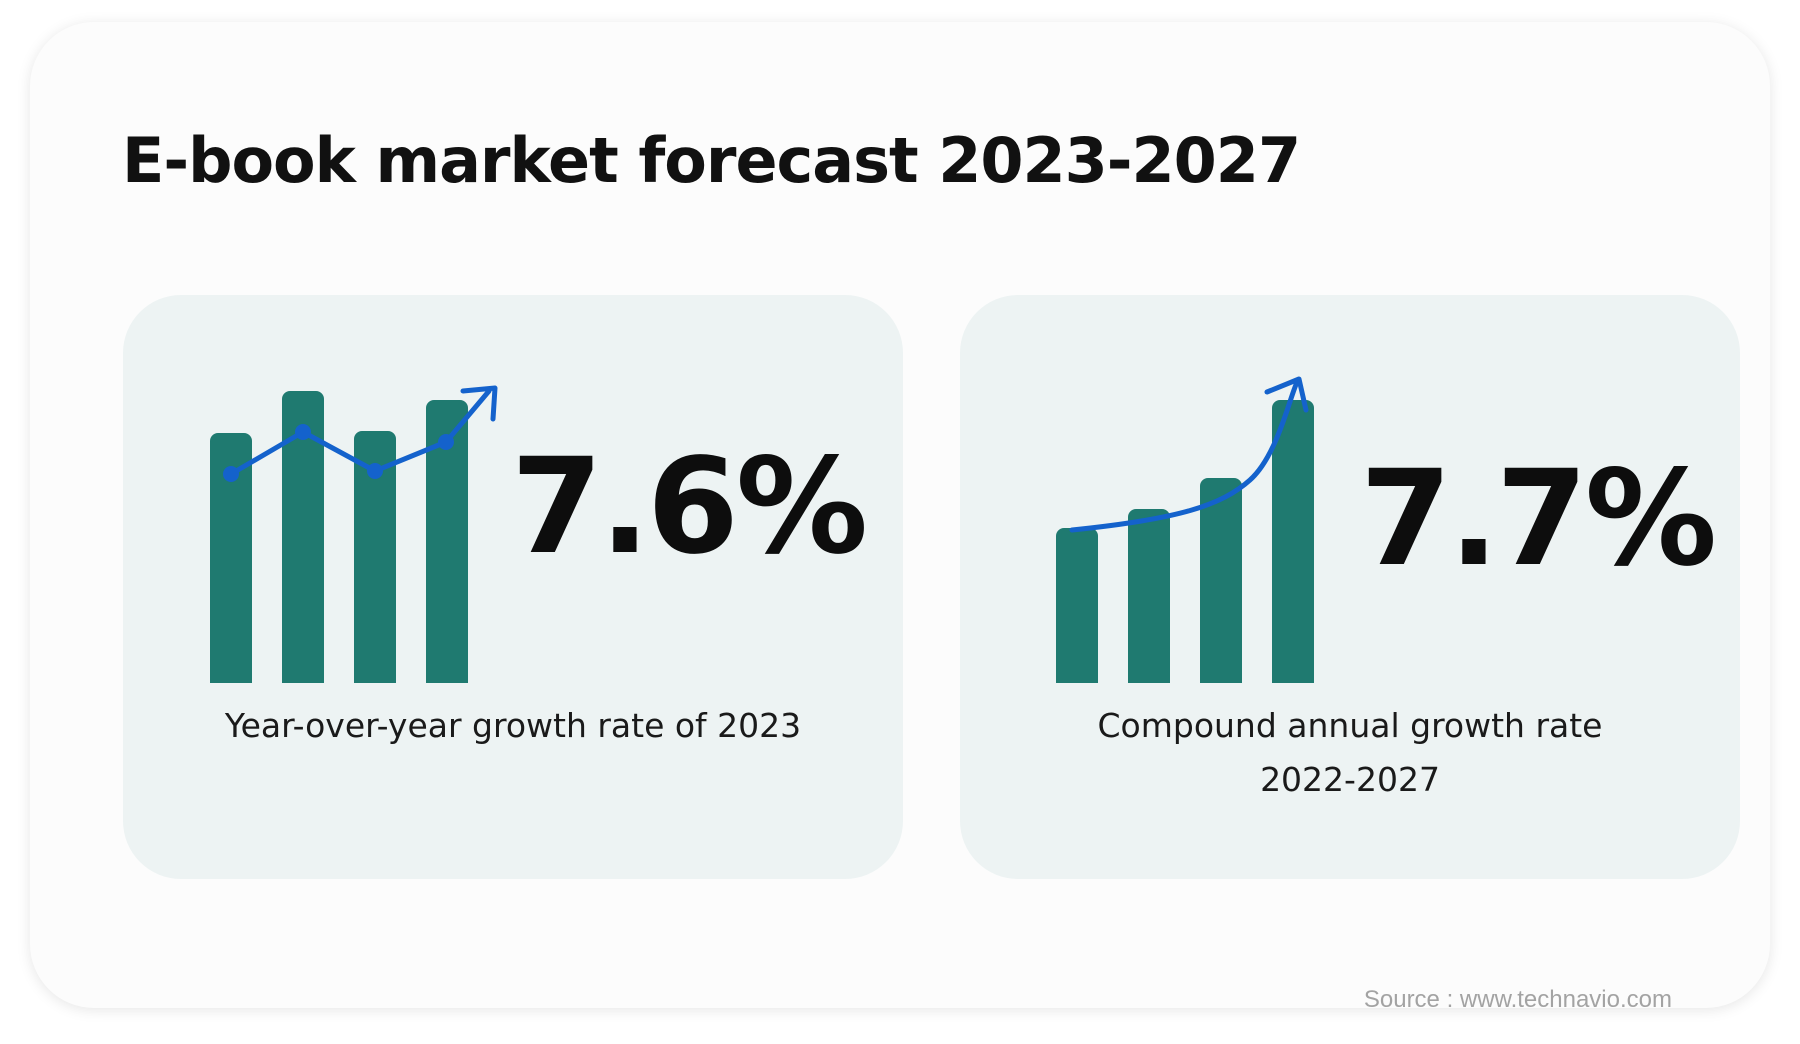  What do you see at coordinates (689, 507) in the screenshot?
I see `yoy-growth-value: 7.6%` at bounding box center [689, 507].